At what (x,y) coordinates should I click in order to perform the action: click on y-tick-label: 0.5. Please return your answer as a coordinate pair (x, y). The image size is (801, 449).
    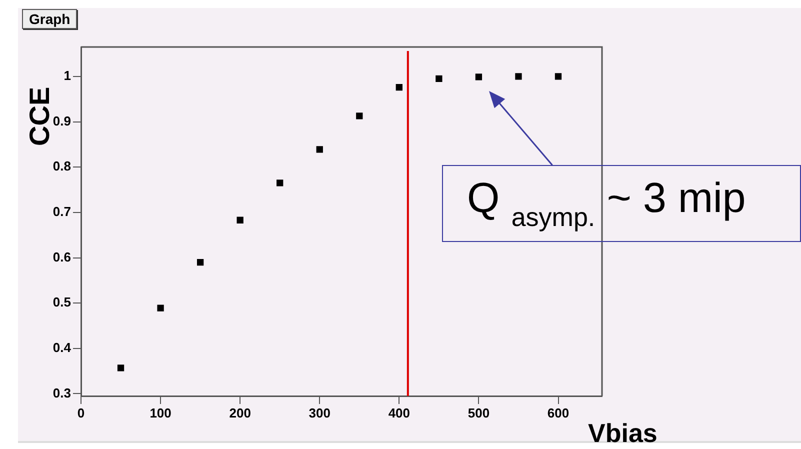
    Looking at the image, I should click on (61, 302).